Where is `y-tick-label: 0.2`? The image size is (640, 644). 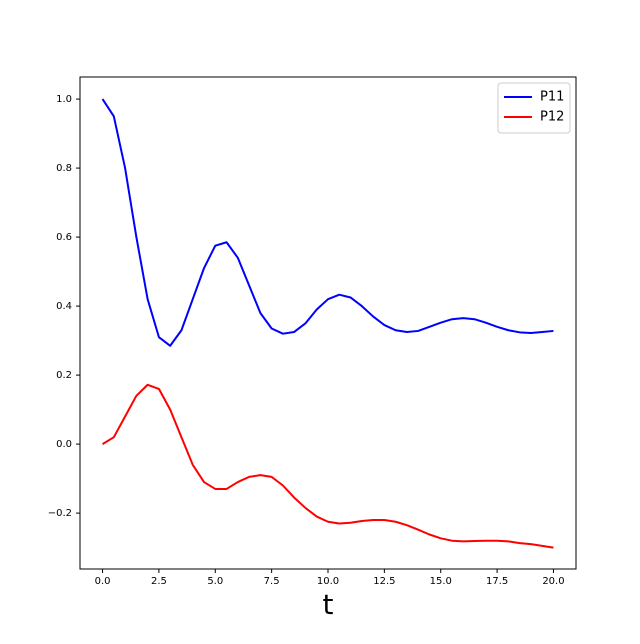
y-tick-label: 0.2 is located at coordinates (64, 375).